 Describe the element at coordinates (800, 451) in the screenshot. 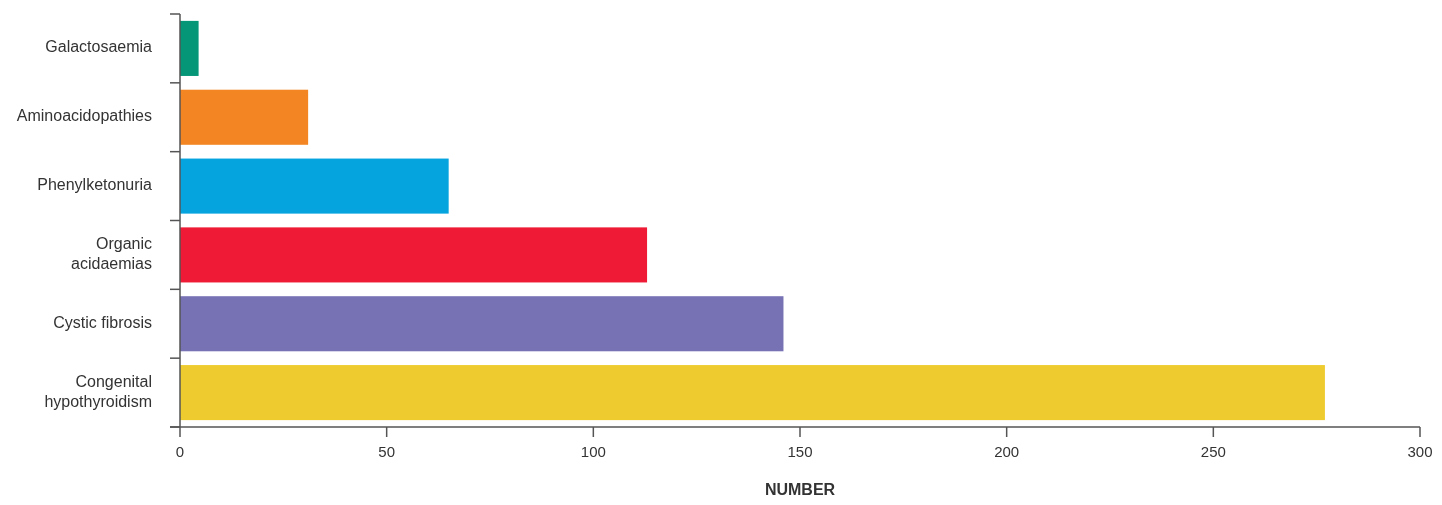

I see `x-tick-label: 150` at that location.